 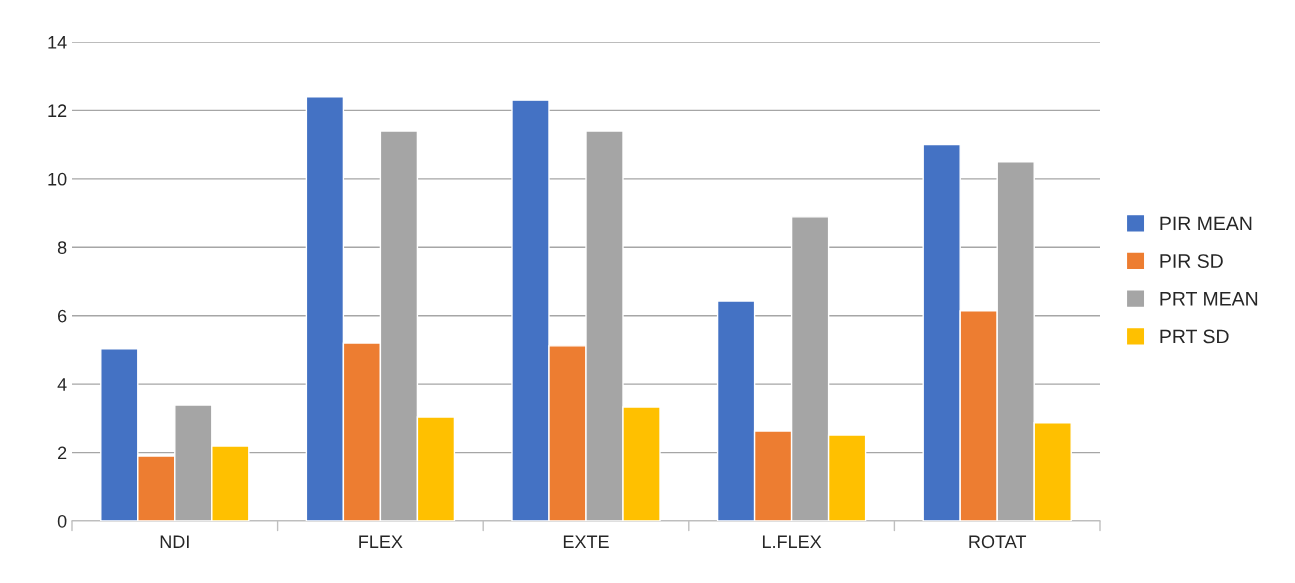 I want to click on legend-label: PRT MEAN, so click(x=1209, y=299).